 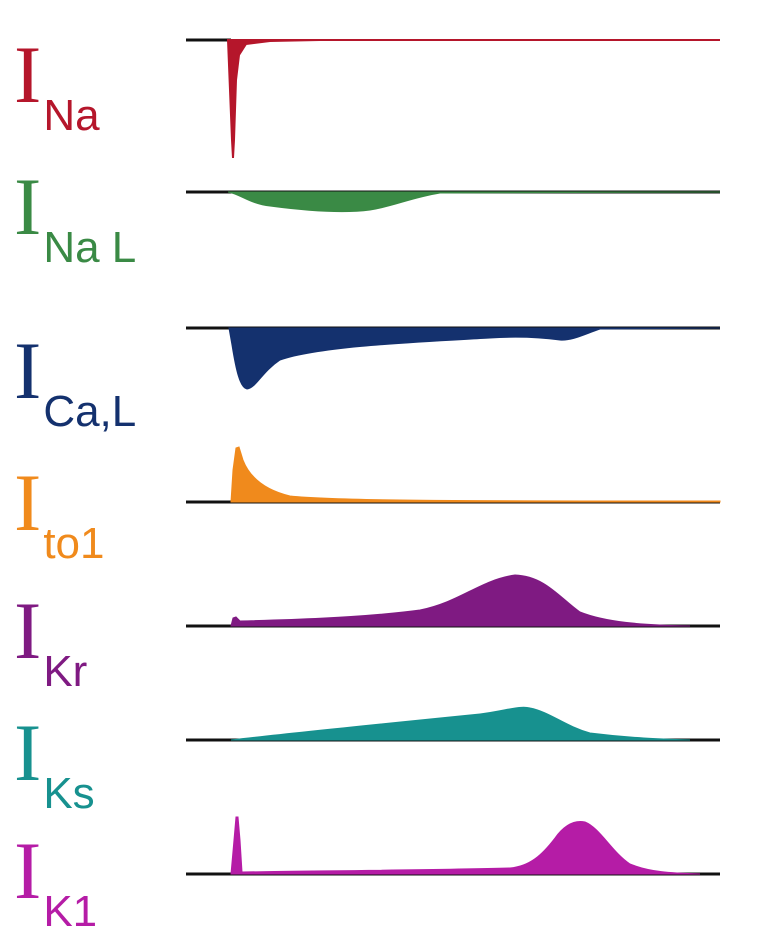 I want to click on trace-ito1-waveform, so click(x=475, y=474).